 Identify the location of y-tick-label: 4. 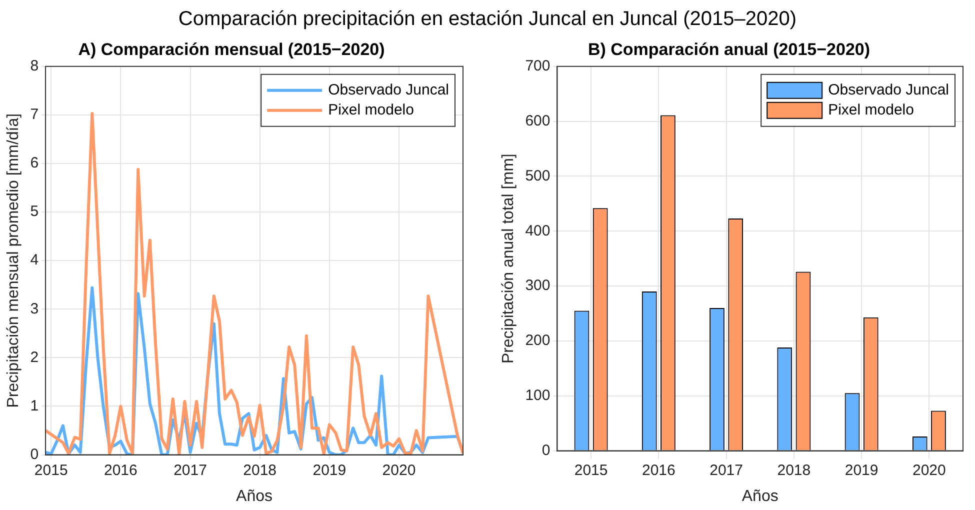
(34, 260).